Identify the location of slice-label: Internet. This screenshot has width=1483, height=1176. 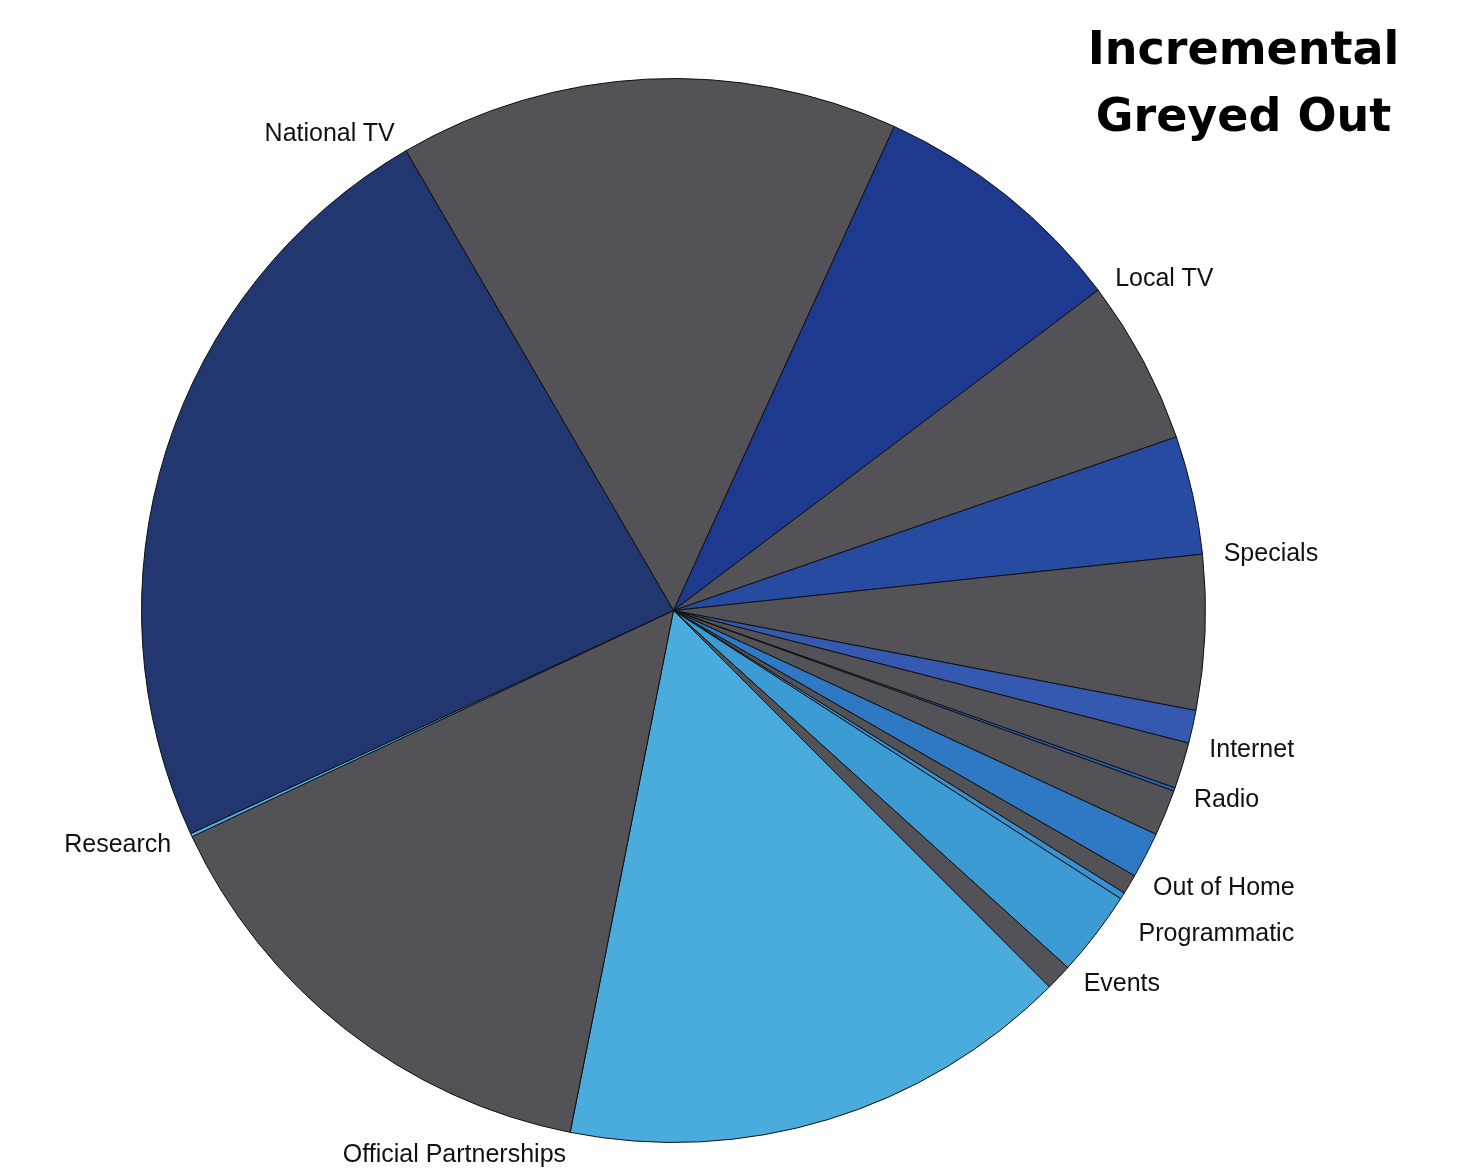
(1252, 748).